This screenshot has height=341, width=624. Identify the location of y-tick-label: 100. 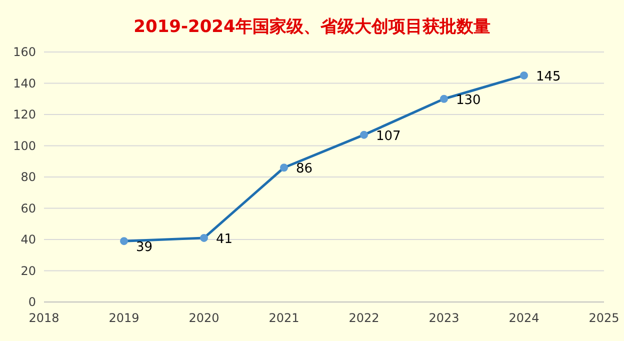
(24, 145).